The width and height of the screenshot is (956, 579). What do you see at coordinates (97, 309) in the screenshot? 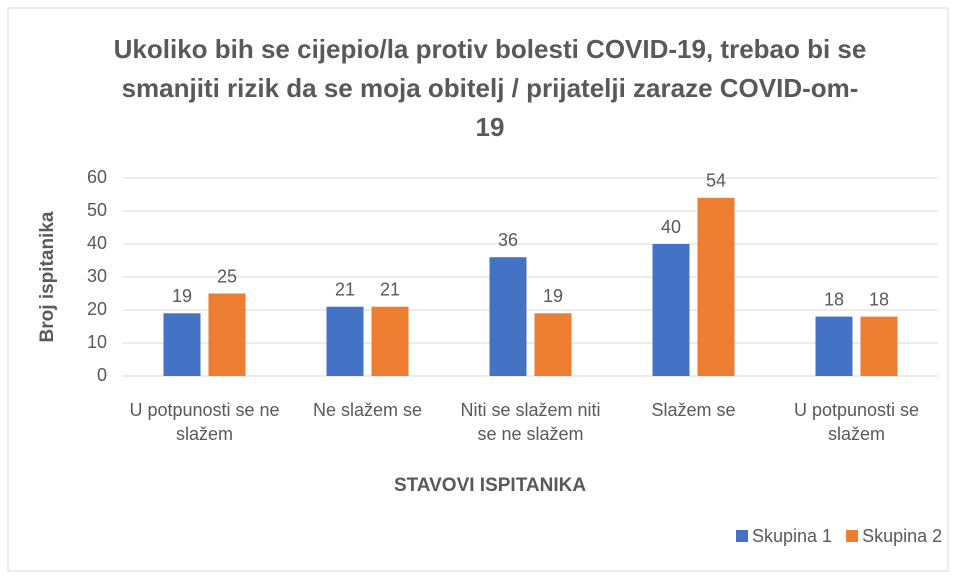
I see `y-tick-label: 20` at bounding box center [97, 309].